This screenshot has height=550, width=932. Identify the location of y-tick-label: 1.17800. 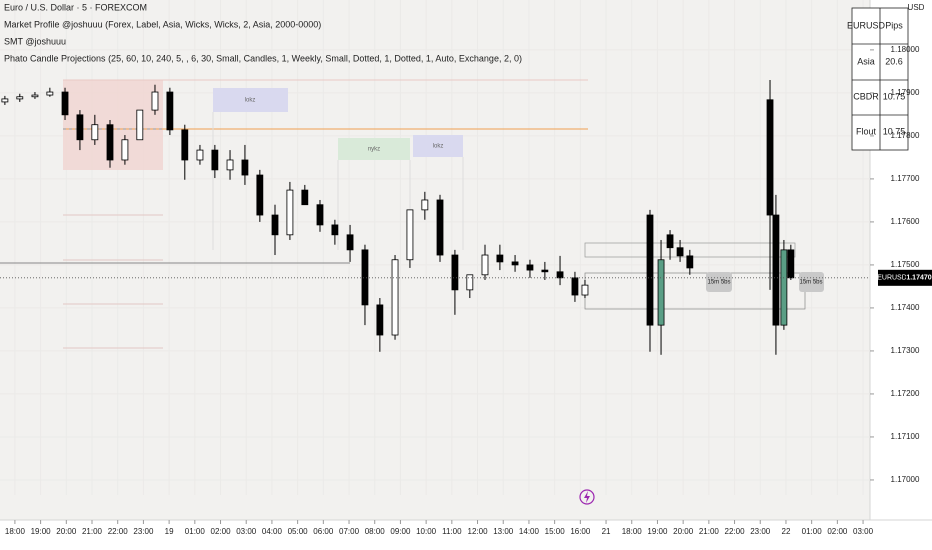
(905, 135).